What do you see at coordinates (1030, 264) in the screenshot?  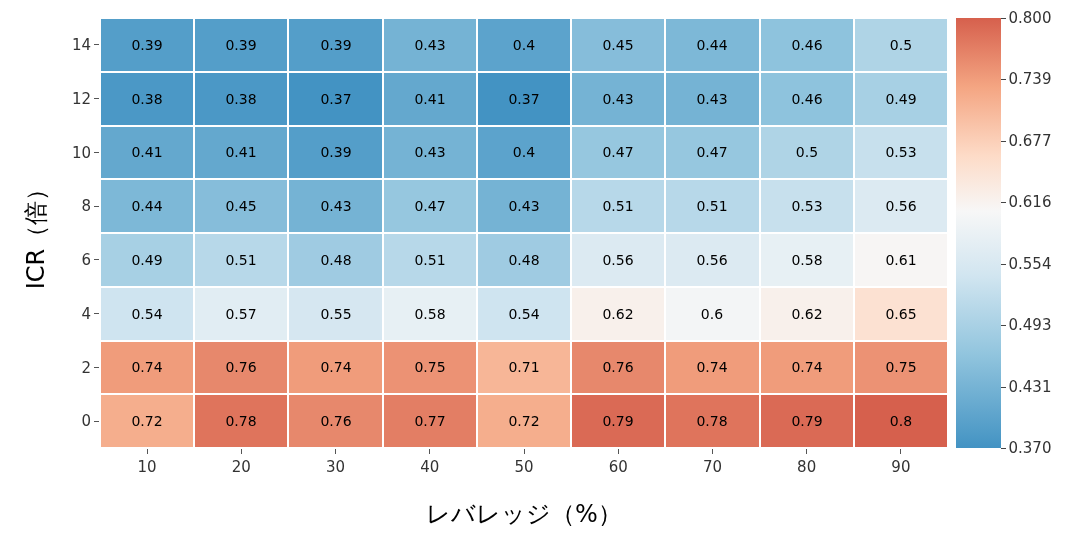 I see `color-bar-label: 0.554` at bounding box center [1030, 264].